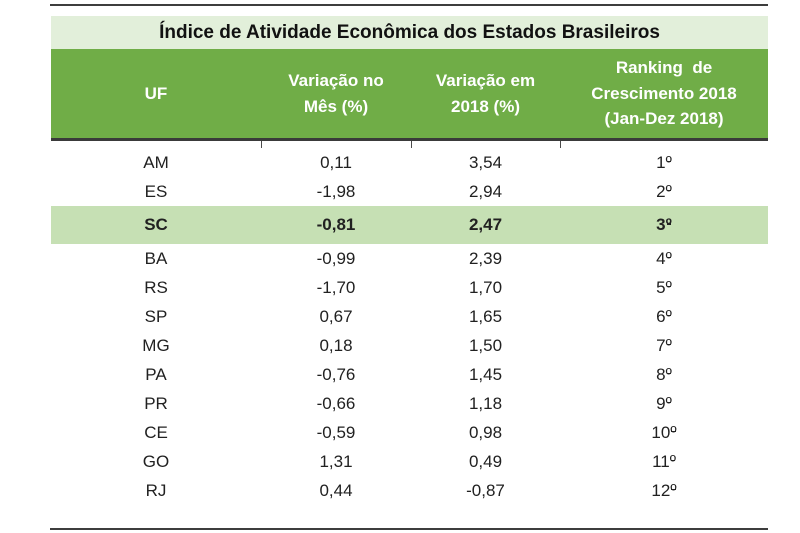 The height and width of the screenshot is (533, 800). I want to click on cell-rank: 7º, so click(664, 346).